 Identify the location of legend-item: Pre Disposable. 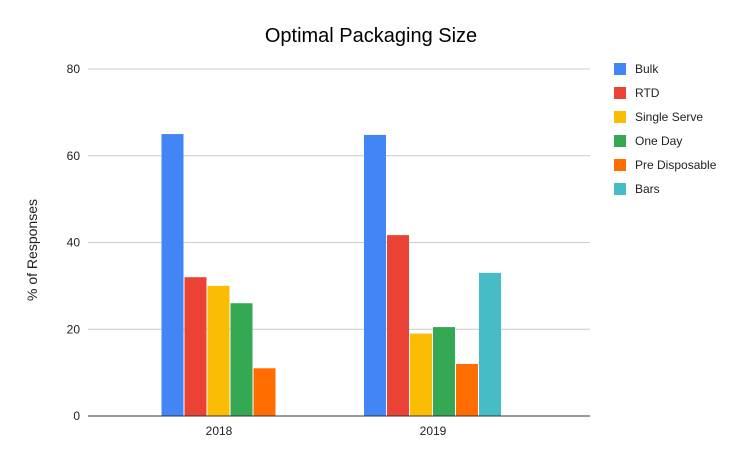
(665, 165).